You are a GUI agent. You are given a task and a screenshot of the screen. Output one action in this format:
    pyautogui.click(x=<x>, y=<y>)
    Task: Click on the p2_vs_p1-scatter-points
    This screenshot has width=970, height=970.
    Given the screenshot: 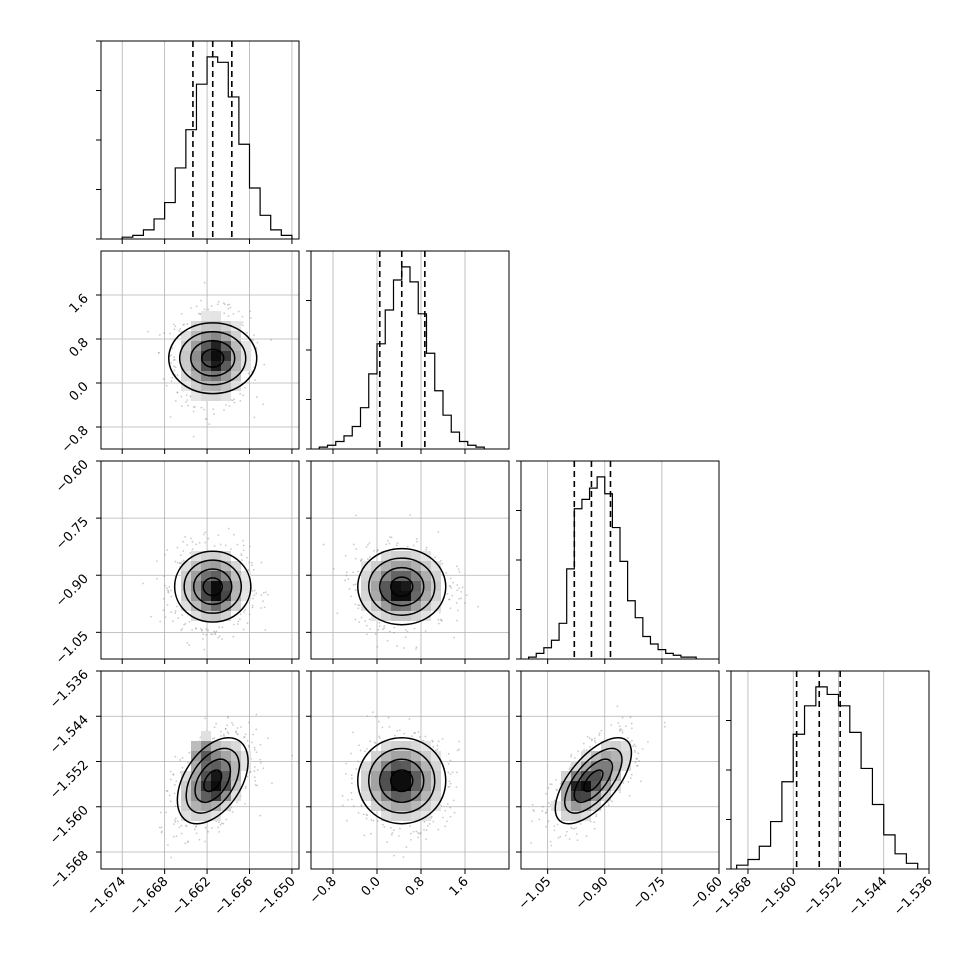 What is the action you would take?
    pyautogui.click(x=400, y=582)
    